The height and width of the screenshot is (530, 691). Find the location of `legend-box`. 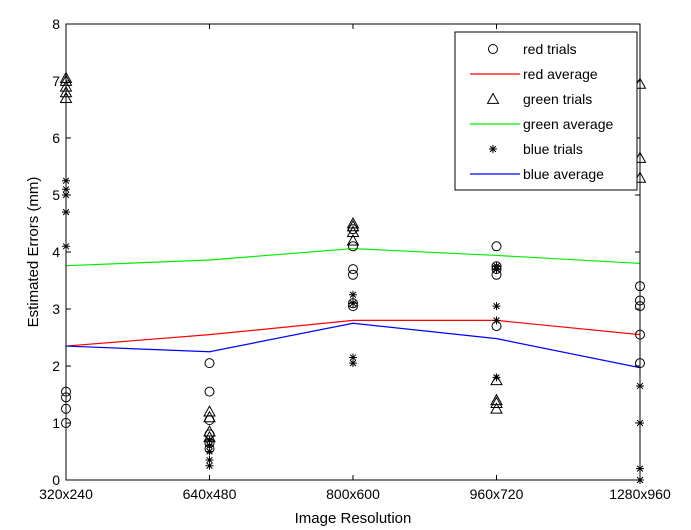

legend-box is located at coordinates (546, 111).